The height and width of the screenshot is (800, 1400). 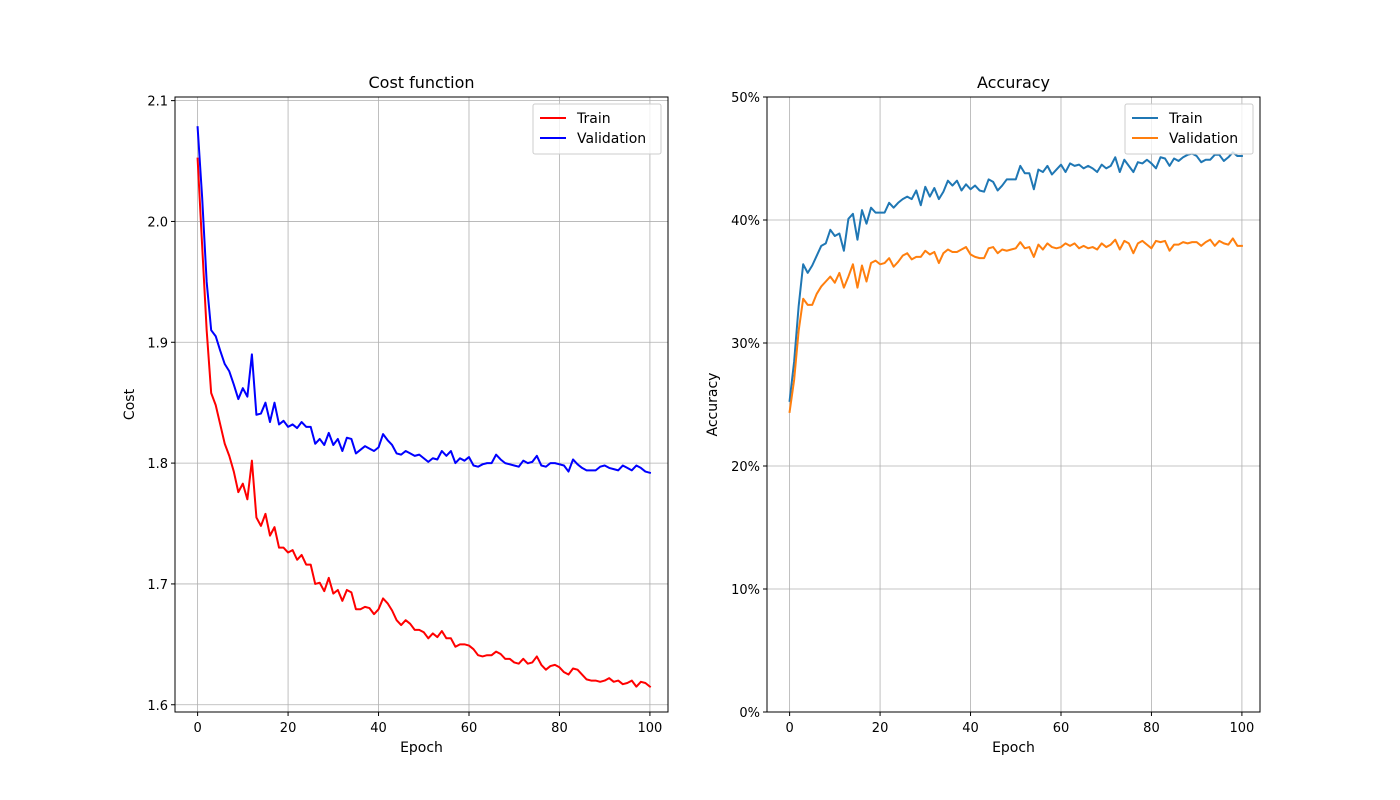 What do you see at coordinates (130, 404) in the screenshot?
I see `cost-y-axis-label: Cost` at bounding box center [130, 404].